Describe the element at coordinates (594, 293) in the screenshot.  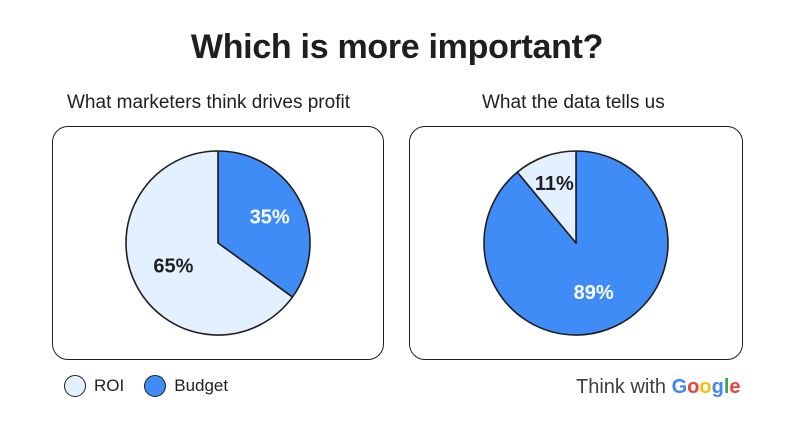
I see `pie-right-label-budget: 89%` at that location.